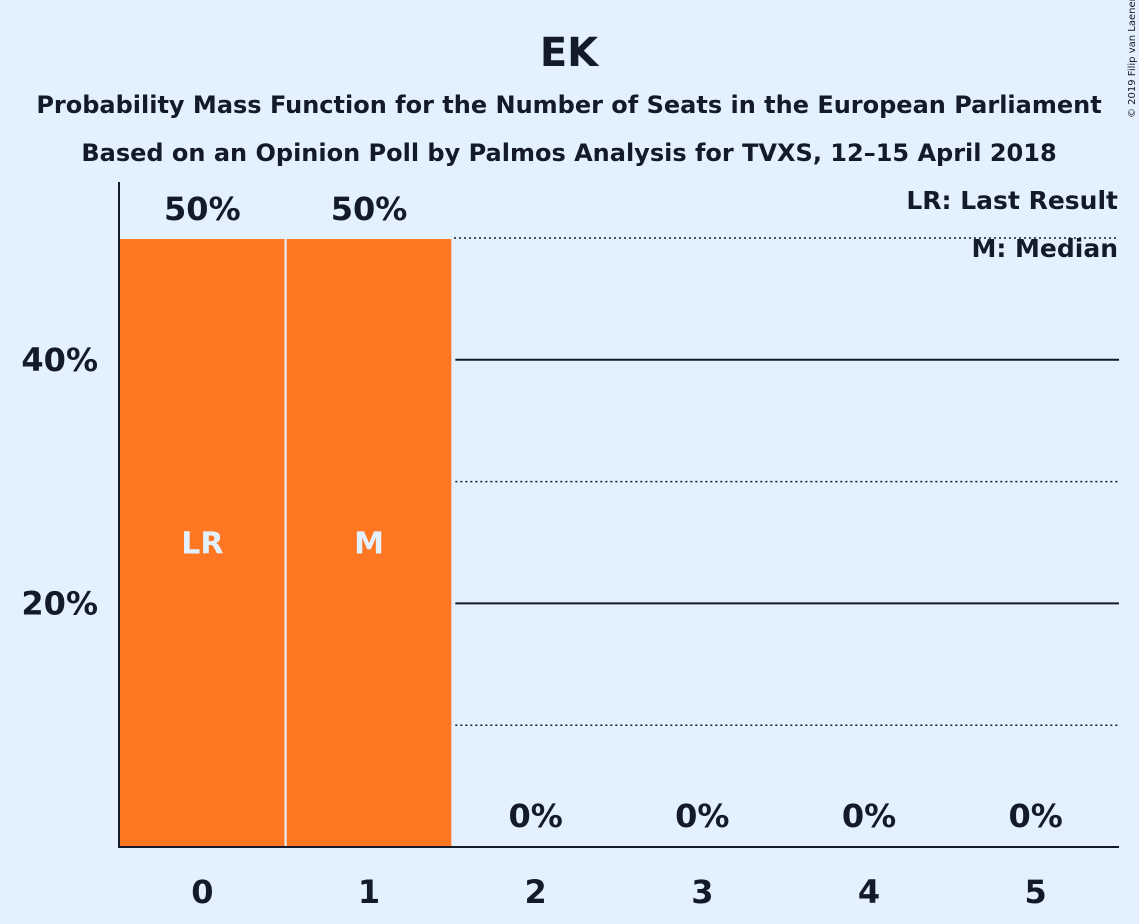 The image size is (1139, 924). Describe the element at coordinates (1036, 892) in the screenshot. I see `x-tick-label-5: 5` at that location.